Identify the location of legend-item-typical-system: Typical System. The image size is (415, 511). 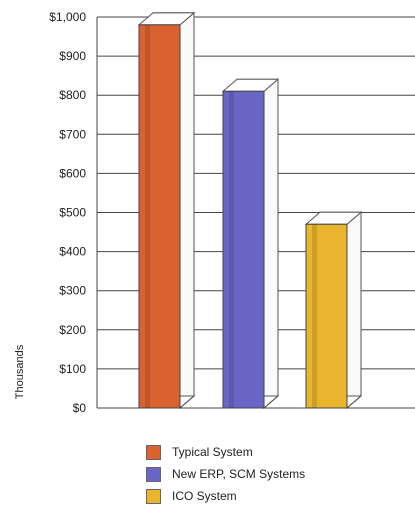
(225, 452).